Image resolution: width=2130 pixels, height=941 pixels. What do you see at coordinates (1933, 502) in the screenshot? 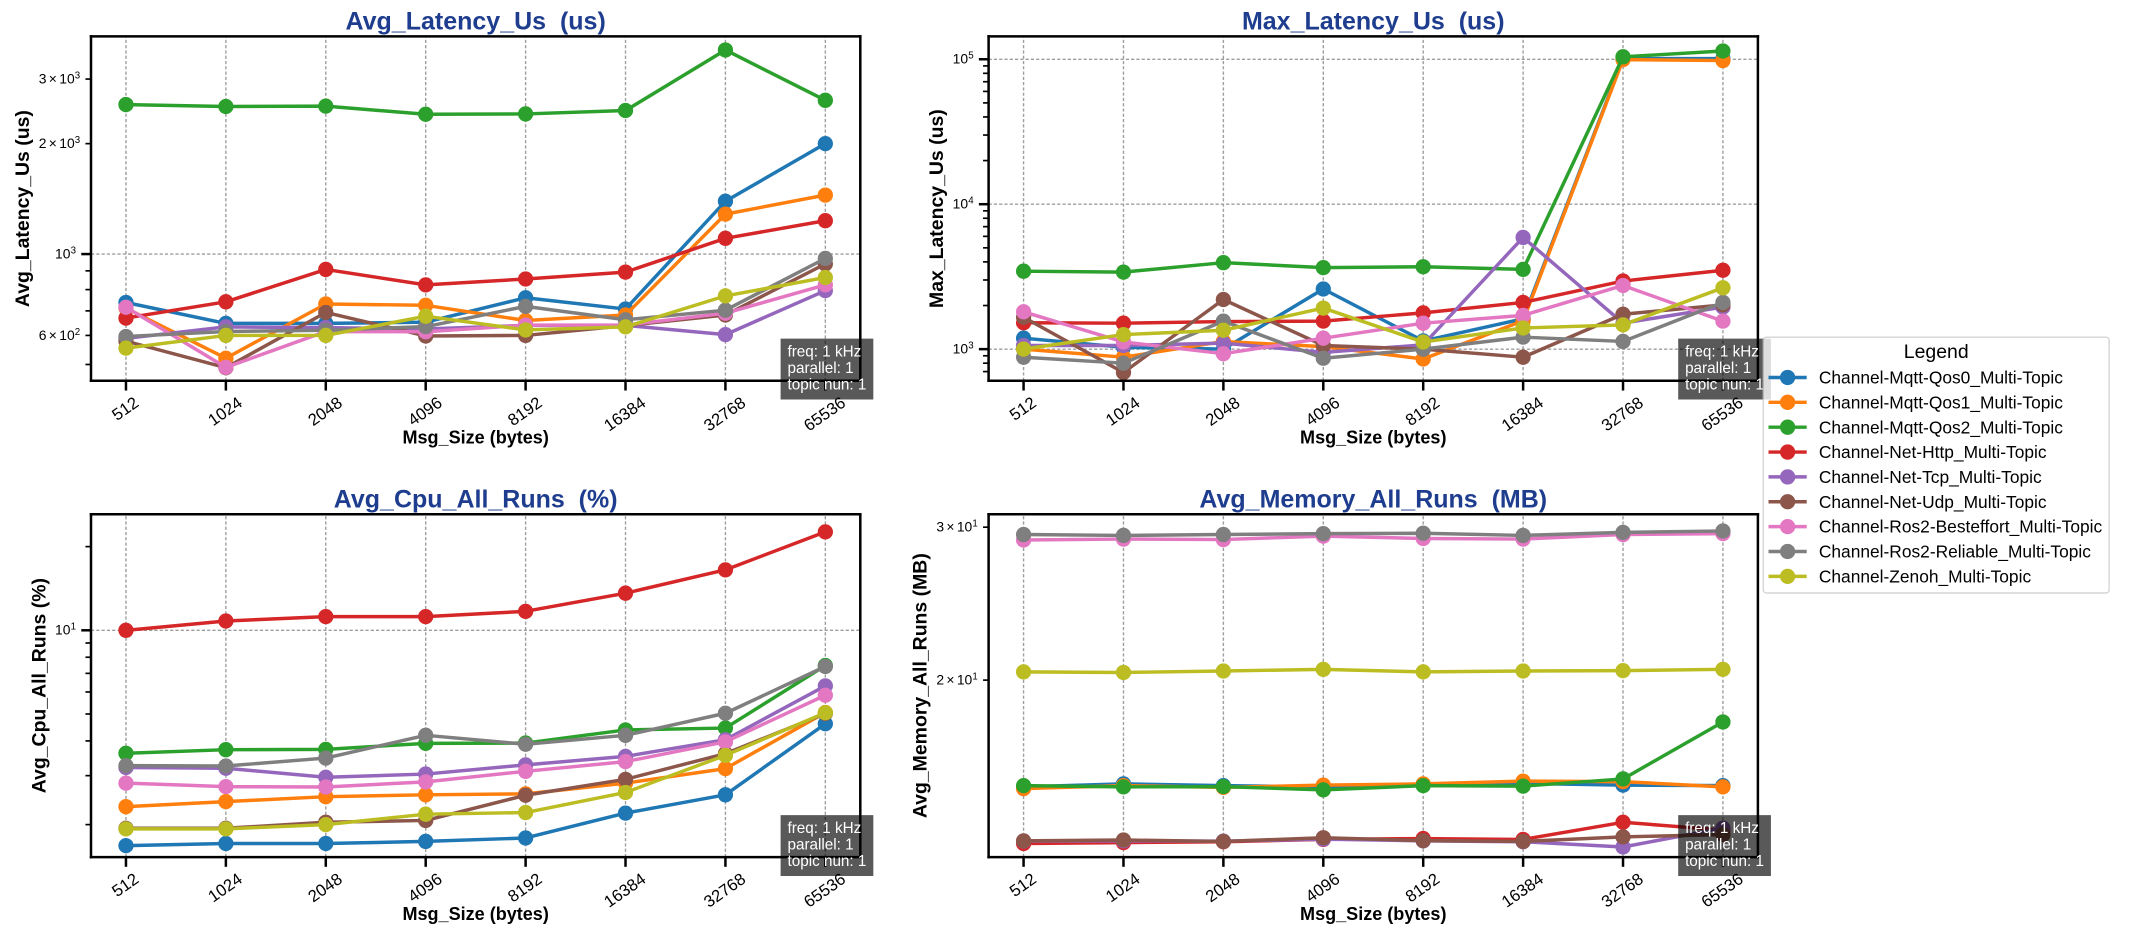
I see `svg-text: Channel-Net-Udp_Multi-Topic` at bounding box center [1933, 502].